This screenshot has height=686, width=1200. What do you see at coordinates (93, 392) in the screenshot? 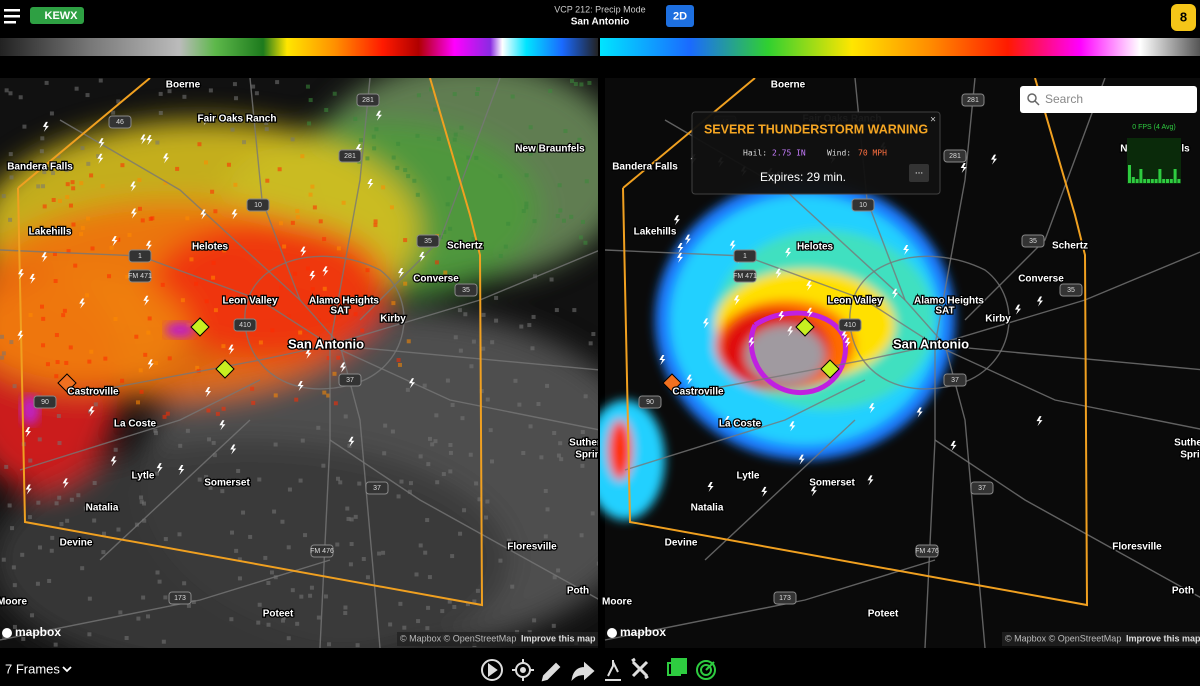
I see `place-label: Castroville` at bounding box center [93, 392].